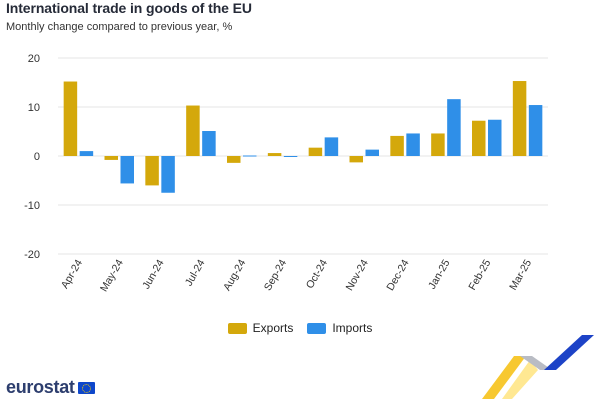 This screenshot has height=401, width=600. Describe the element at coordinates (357, 274) in the screenshot. I see `x-tick-label: Nov-24` at that location.